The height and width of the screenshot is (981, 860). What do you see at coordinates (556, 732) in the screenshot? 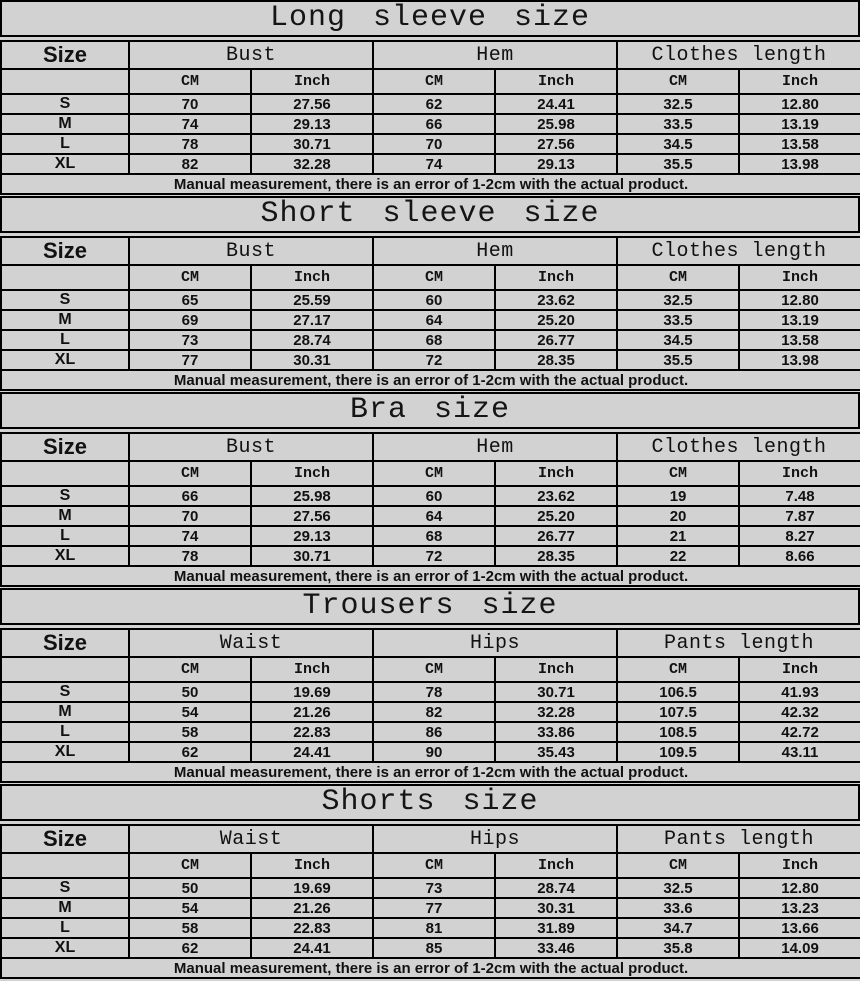
I see `value-cell: 33.86` at bounding box center [556, 732].